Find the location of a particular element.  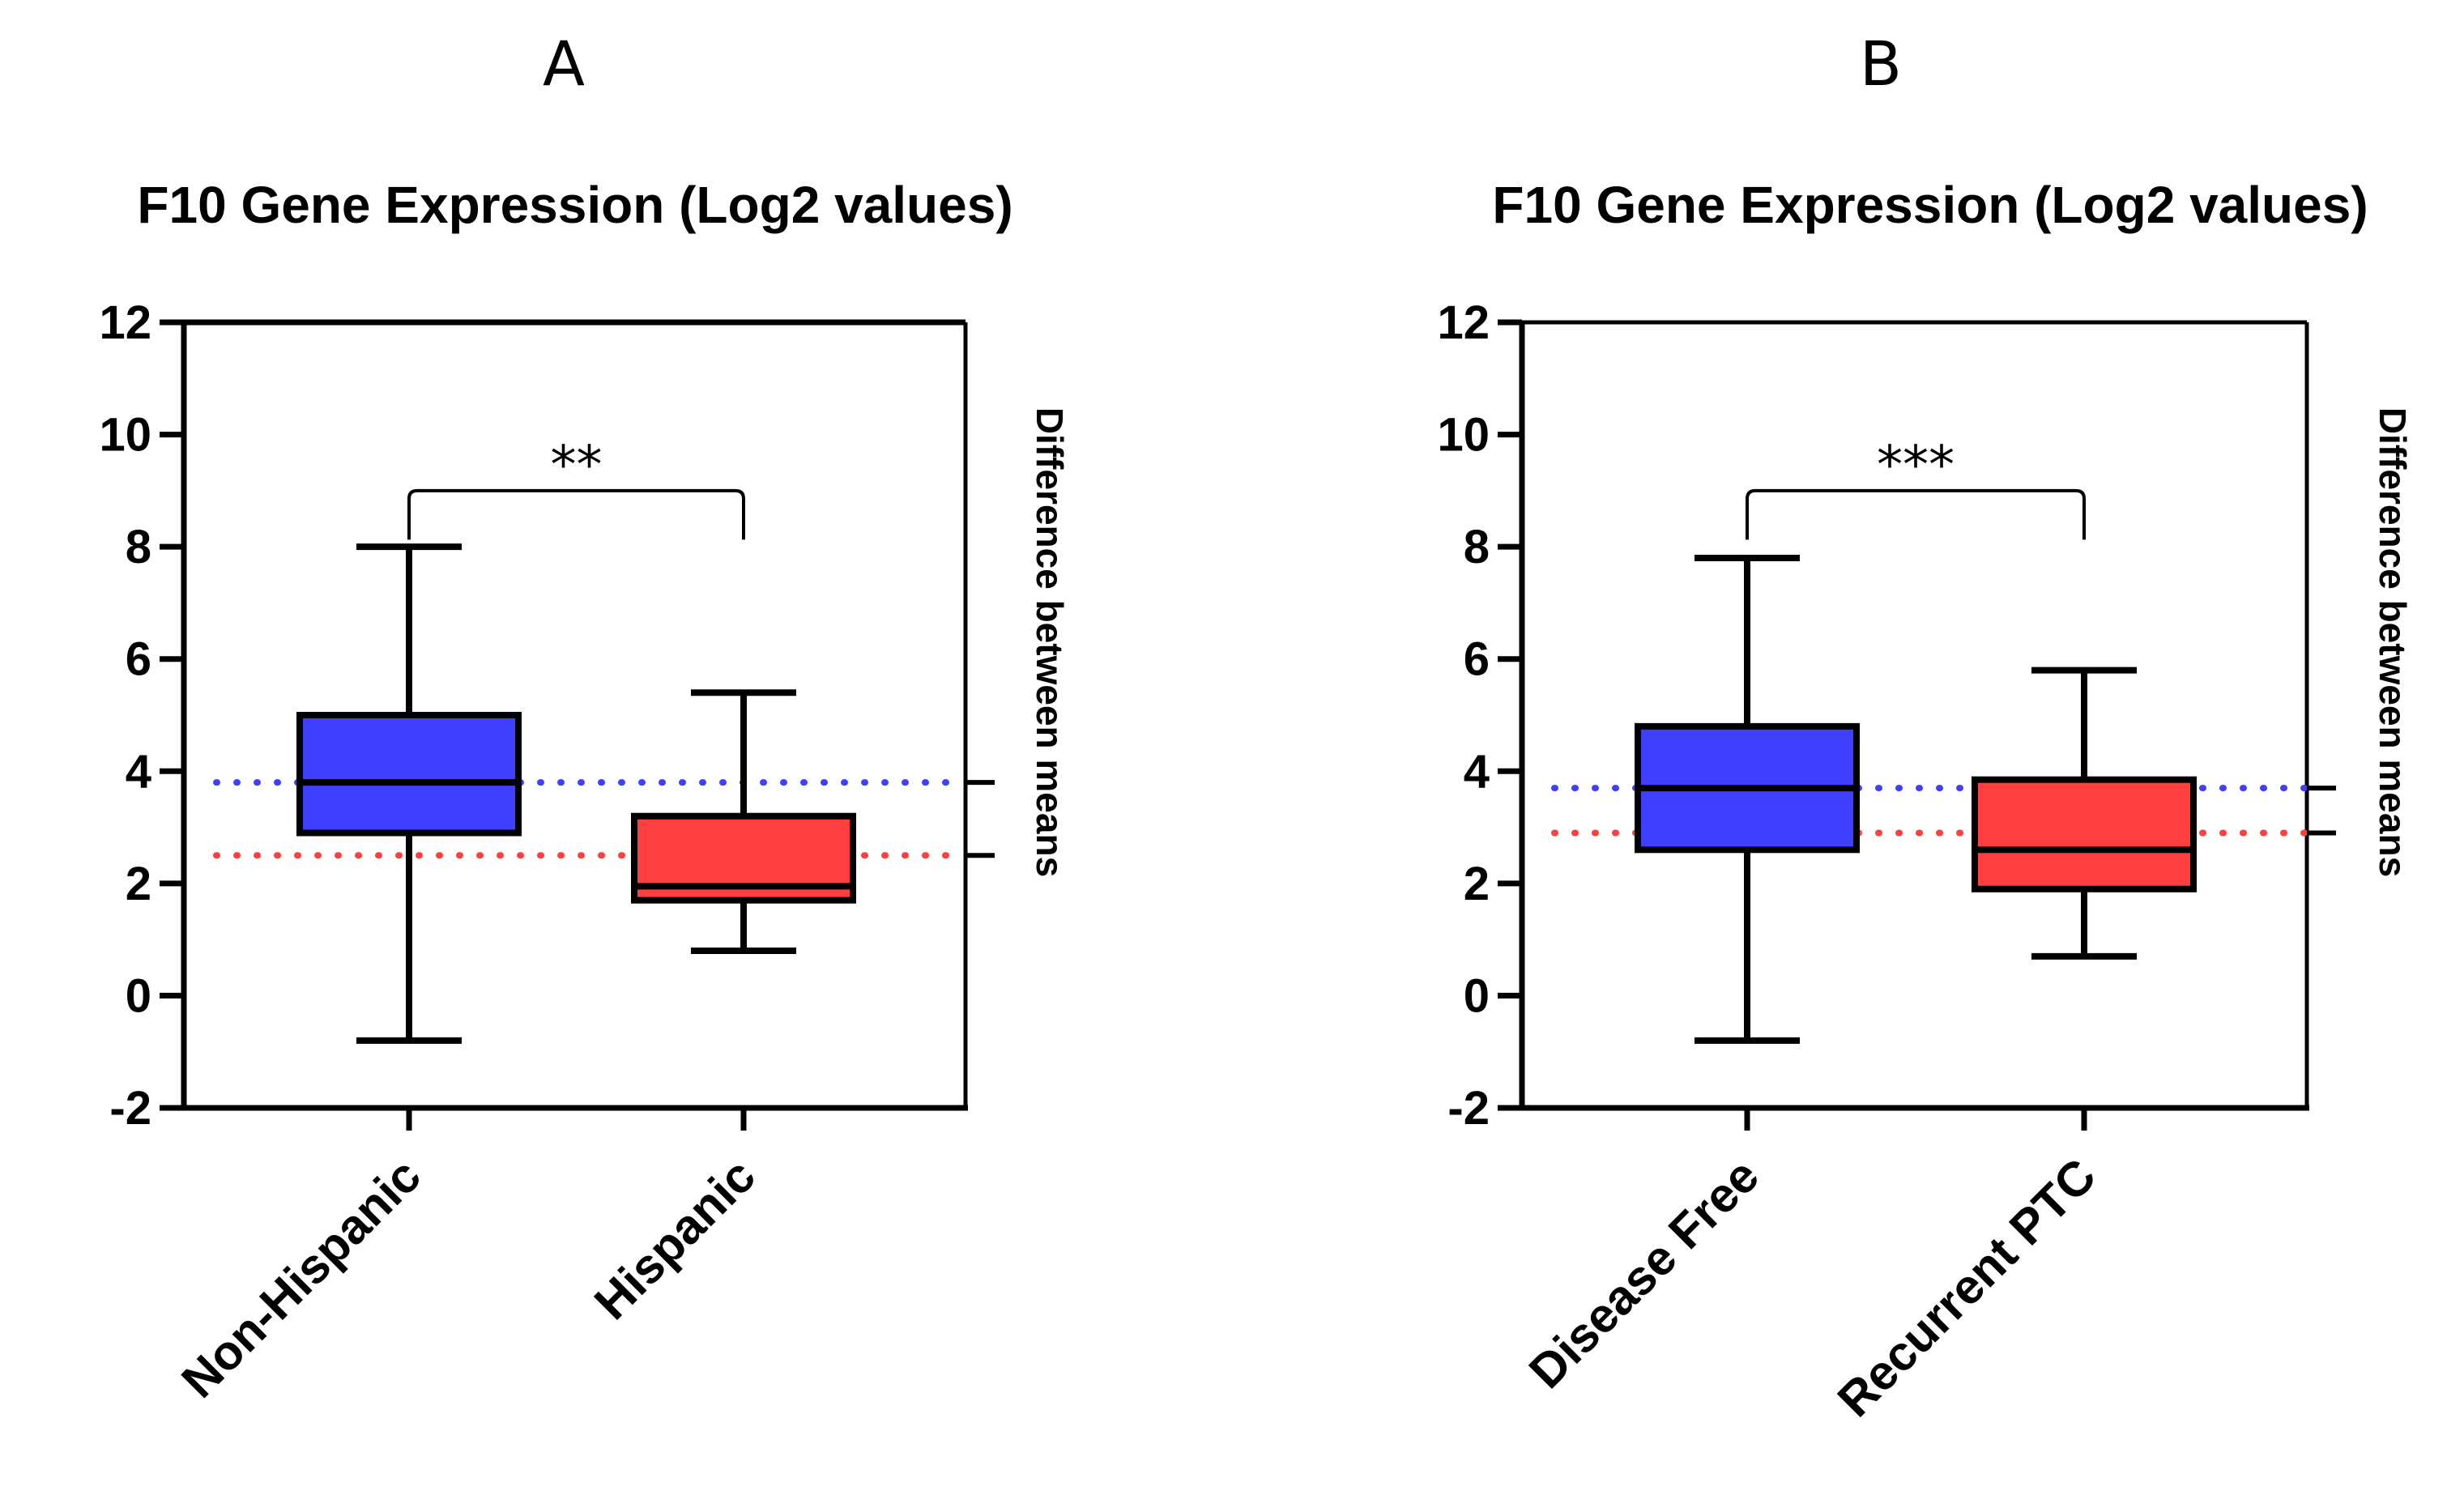

significance-label: ** is located at coordinates (577, 466).